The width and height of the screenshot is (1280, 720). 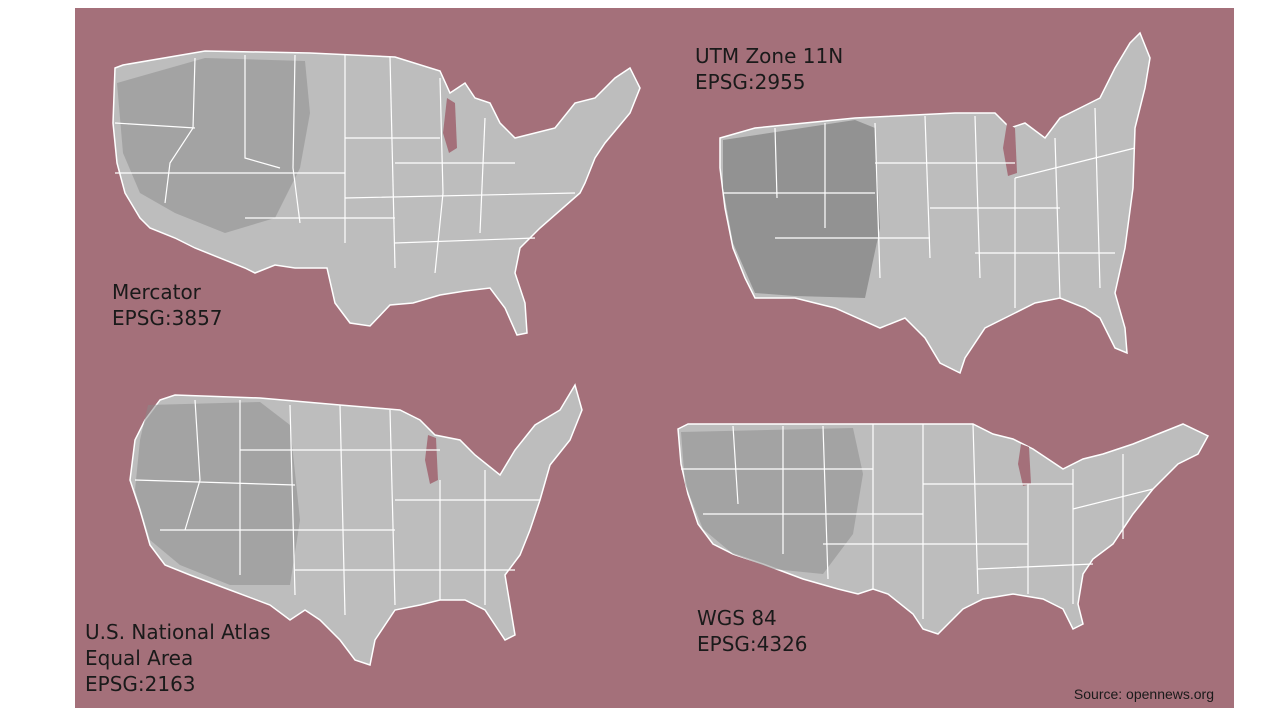 I want to click on source-credit: Source: opennews.org, so click(x=1143, y=694).